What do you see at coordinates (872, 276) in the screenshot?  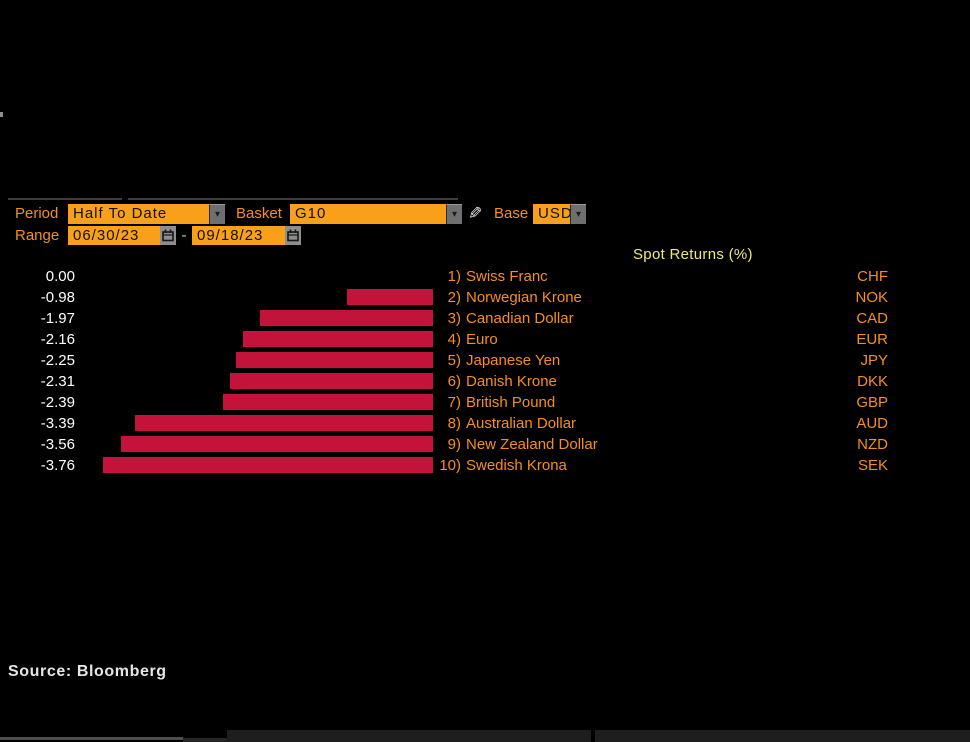 I see `currency-code: CHF` at bounding box center [872, 276].